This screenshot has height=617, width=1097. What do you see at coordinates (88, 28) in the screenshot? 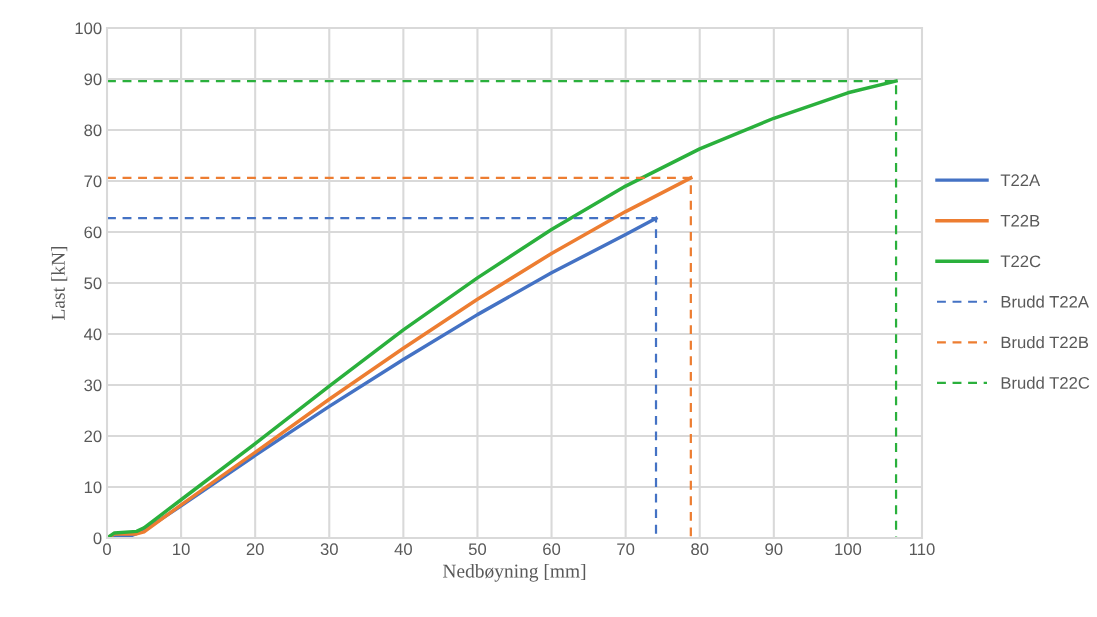
I see `y-tick-label: 100` at bounding box center [88, 28].